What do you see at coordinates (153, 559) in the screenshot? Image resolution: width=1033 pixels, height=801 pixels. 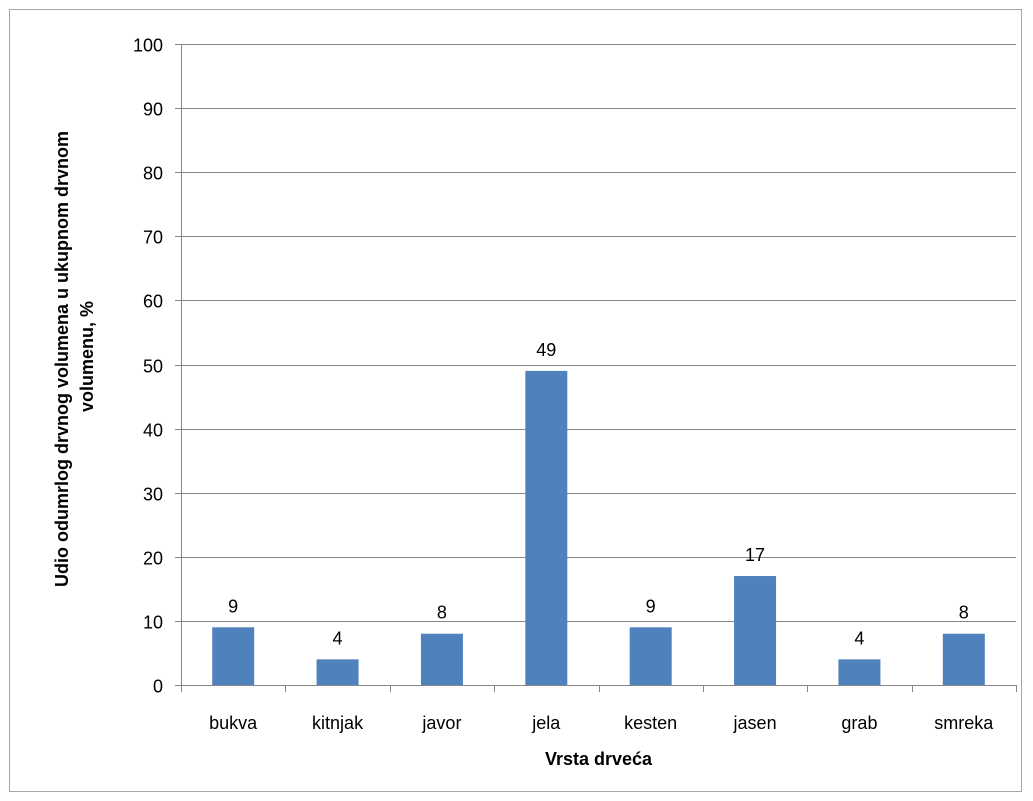 I see `y-tick-label: 20` at bounding box center [153, 559].